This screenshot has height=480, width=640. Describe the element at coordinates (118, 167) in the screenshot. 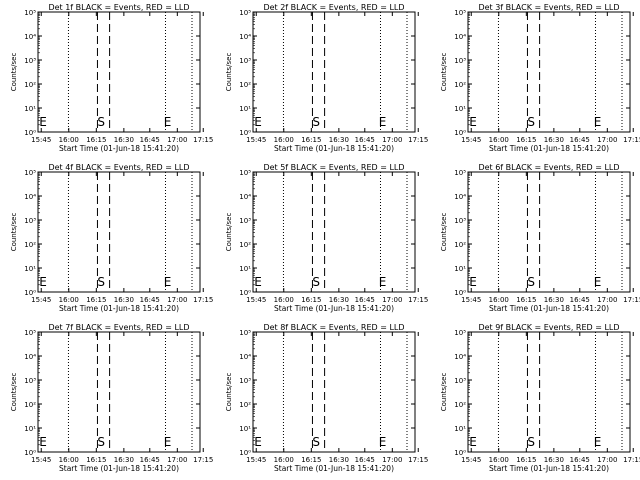

I see `panel-title: Det 4f BLACK = Events, RED = LLD` at that location.